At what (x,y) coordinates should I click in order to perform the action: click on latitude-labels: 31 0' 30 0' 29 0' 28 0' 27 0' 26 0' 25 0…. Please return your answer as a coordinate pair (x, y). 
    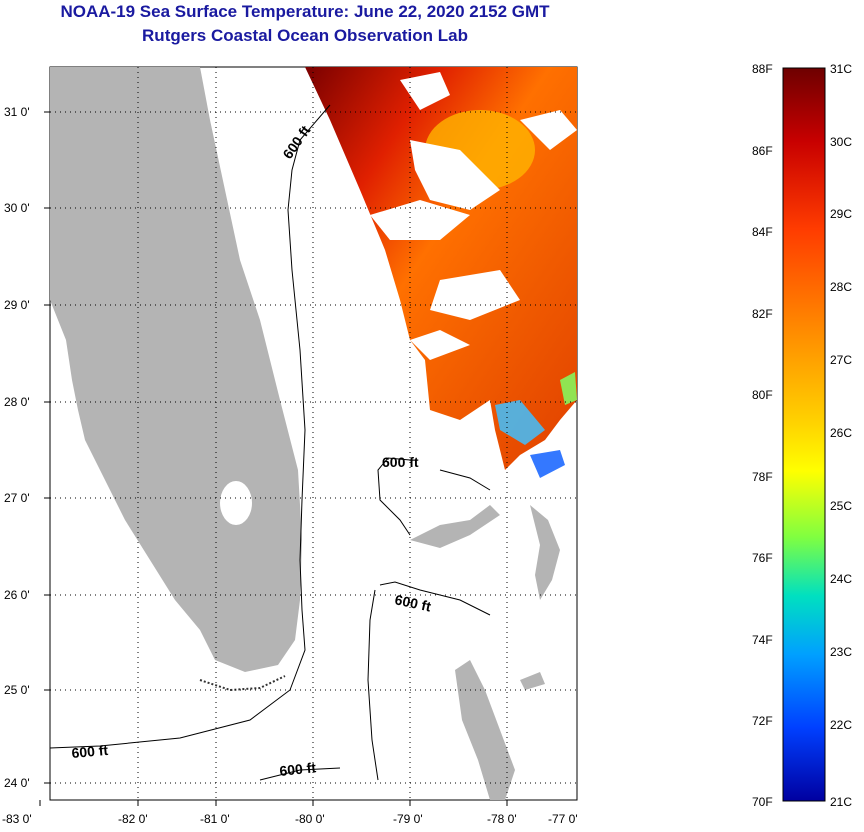
    Looking at the image, I should click on (17, 447).